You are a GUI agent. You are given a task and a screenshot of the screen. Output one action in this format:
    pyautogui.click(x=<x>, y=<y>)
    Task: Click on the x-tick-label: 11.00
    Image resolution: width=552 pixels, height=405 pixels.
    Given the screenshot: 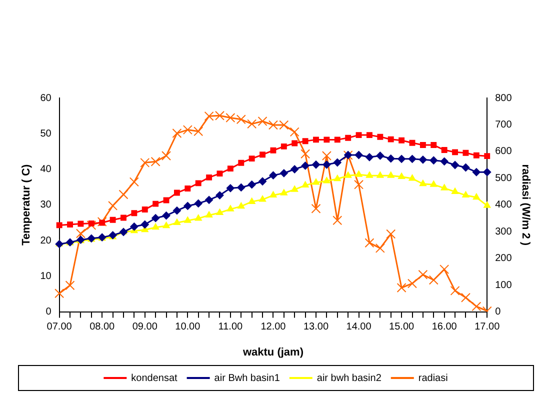 What is the action you would take?
    pyautogui.click(x=231, y=327)
    